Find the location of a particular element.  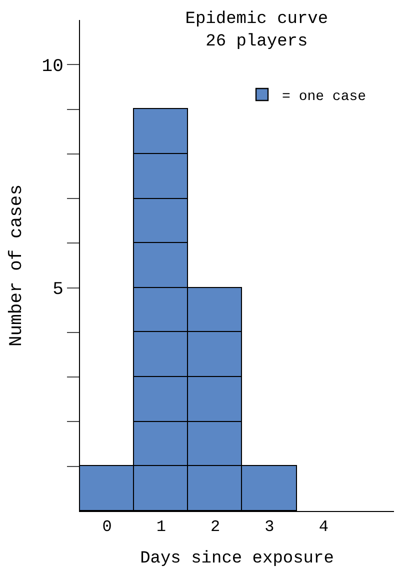

chart-title: Epidemic curve is located at coordinates (256, 20).